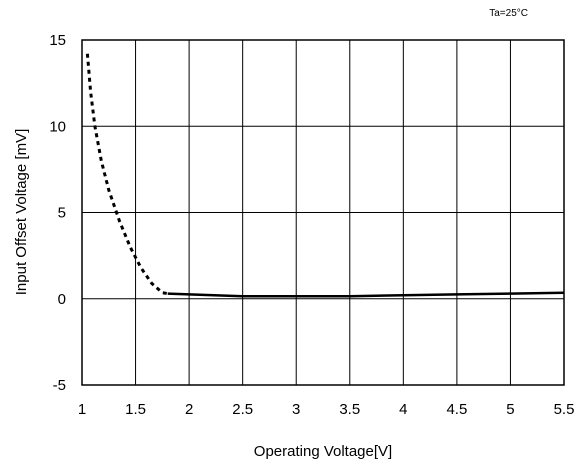  What do you see at coordinates (349, 409) in the screenshot?
I see `x-tick-label: 3.5` at bounding box center [349, 409].